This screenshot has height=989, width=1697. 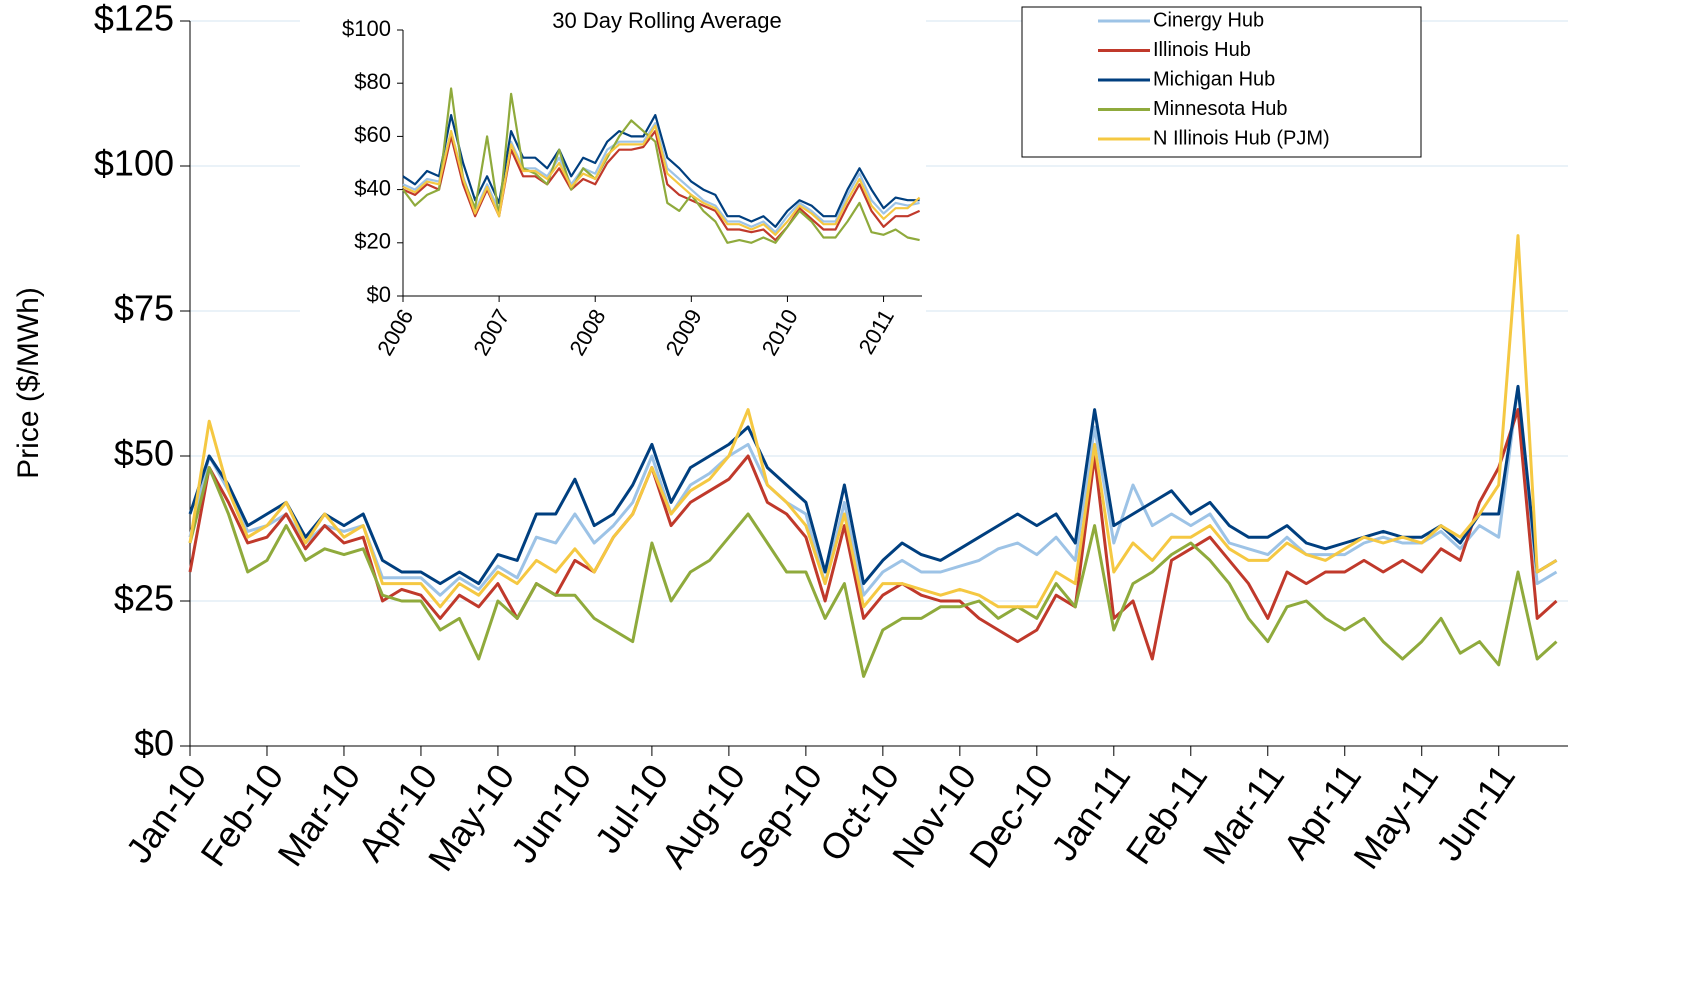 What do you see at coordinates (372, 134) in the screenshot?
I see `y-tick-label: $60` at bounding box center [372, 134].